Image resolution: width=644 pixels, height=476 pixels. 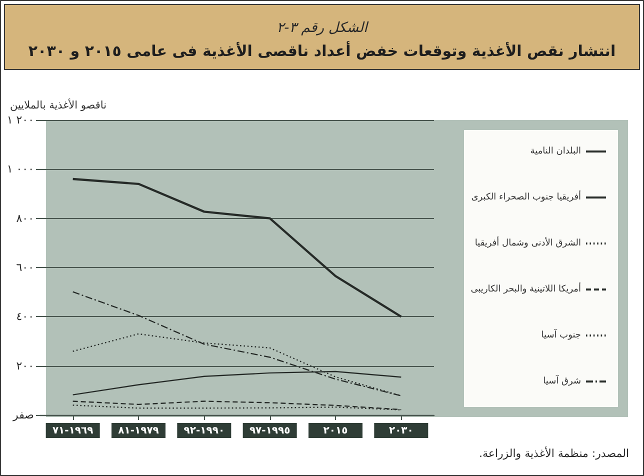 What do you see at coordinates (555, 151) in the screenshot?
I see `legend-label: البلدان النامية` at bounding box center [555, 151].